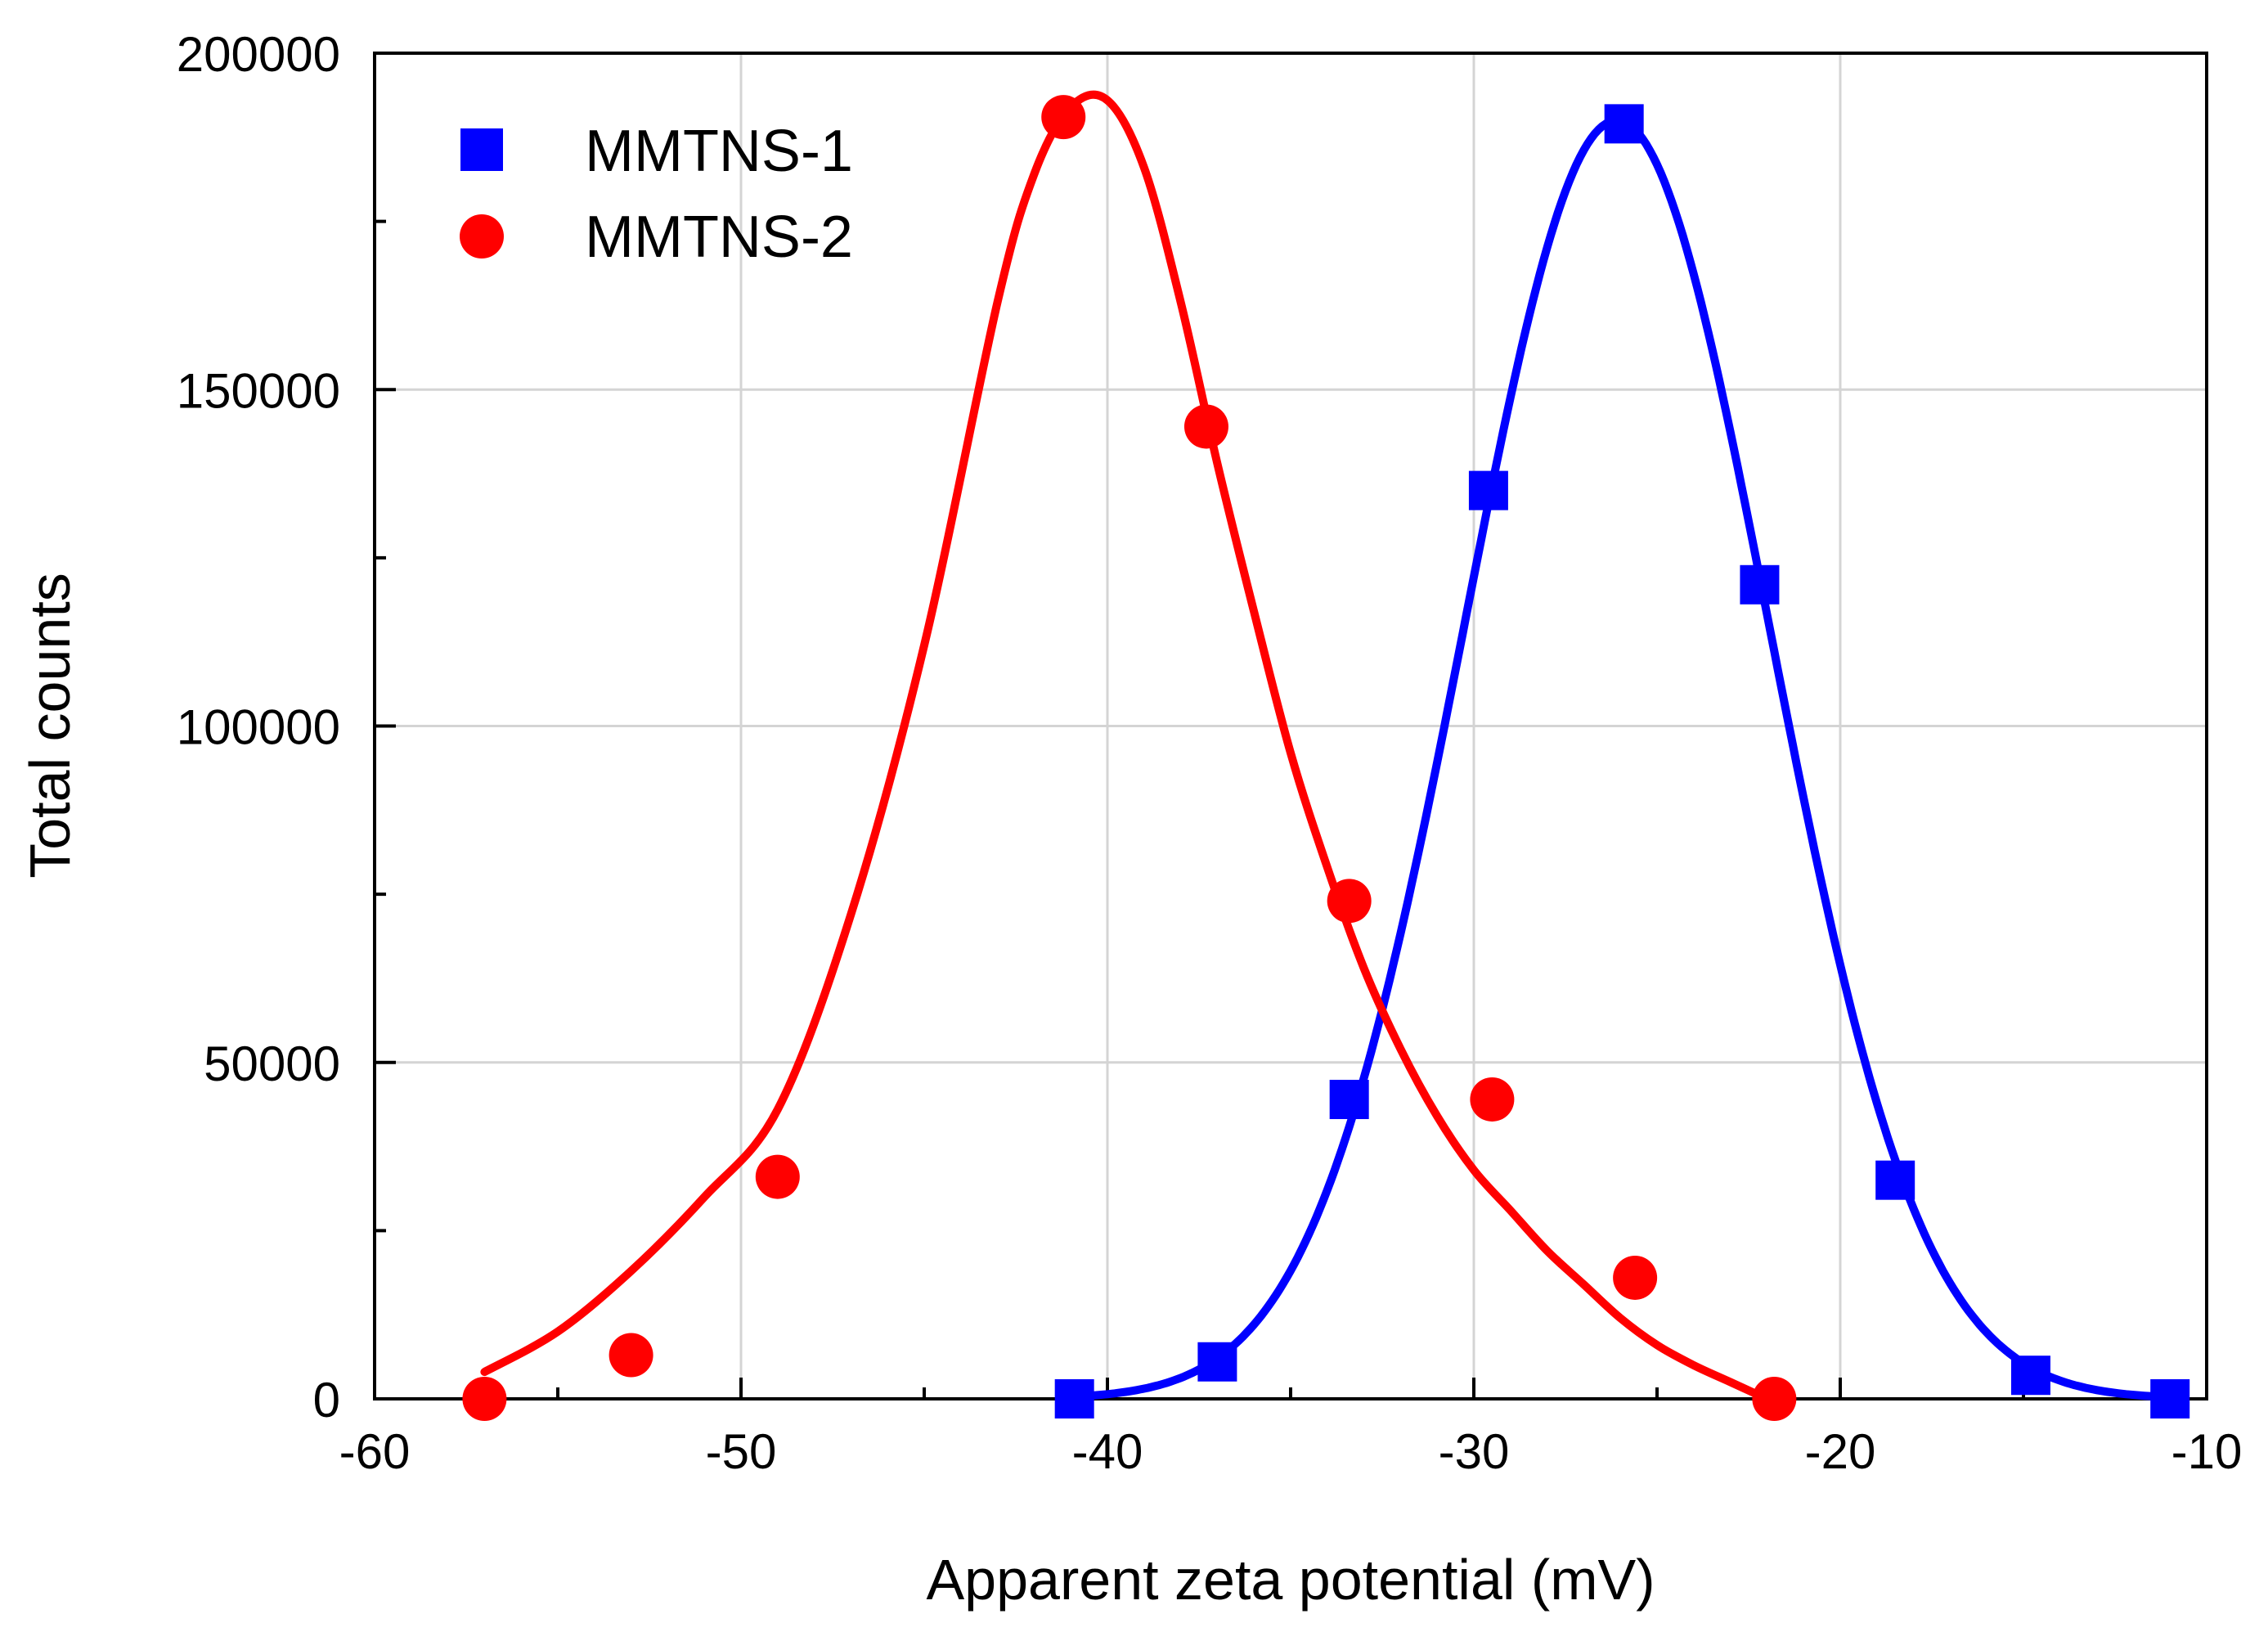  Describe the element at coordinates (272, 1063) in the screenshot. I see `y-tick-label: 50000` at that location.